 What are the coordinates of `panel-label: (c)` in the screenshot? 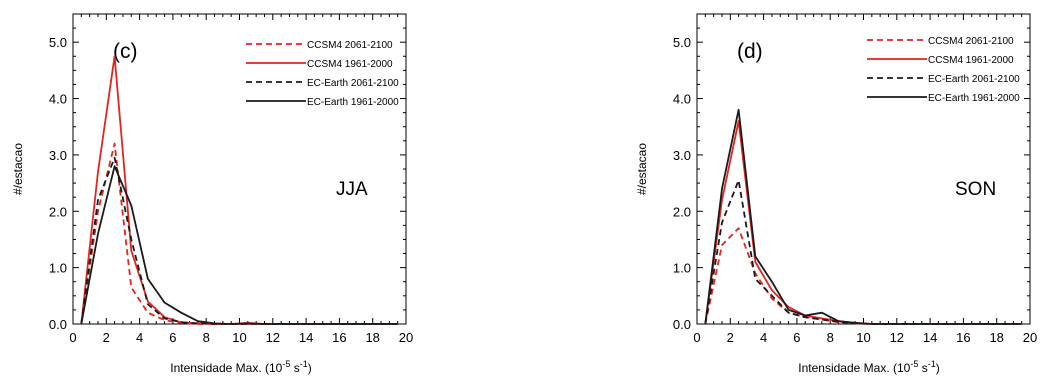 It's located at (125, 51).